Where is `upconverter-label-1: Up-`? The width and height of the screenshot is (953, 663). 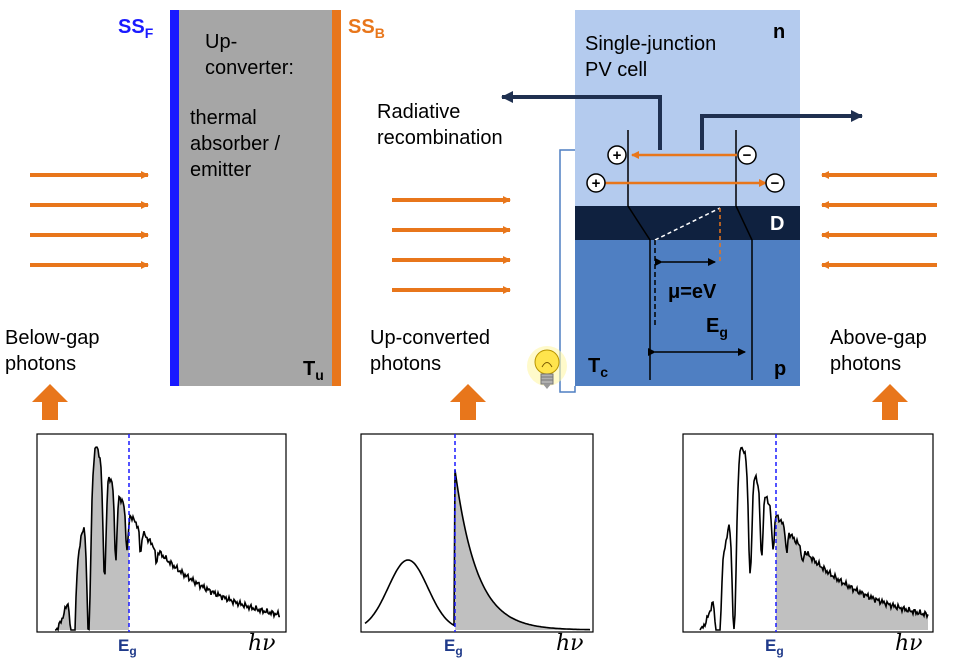
upconverter-label-1: Up- is located at coordinates (221, 42).